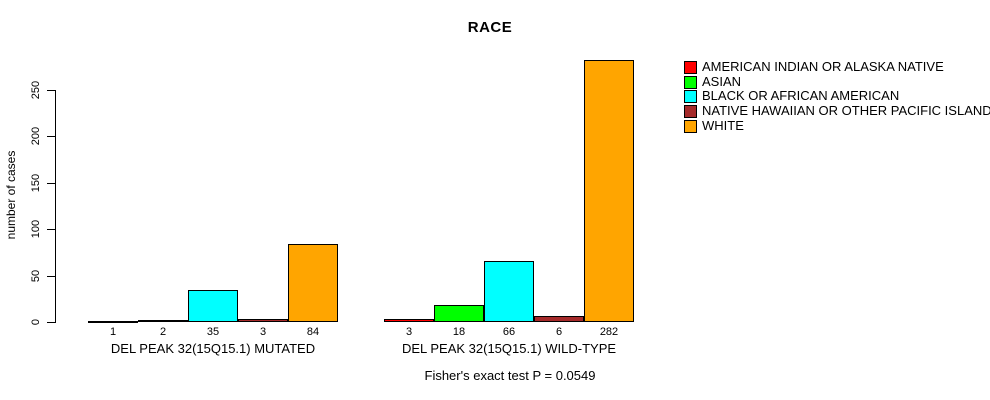 The height and width of the screenshot is (400, 990). Describe the element at coordinates (113, 332) in the screenshot. I see `bar-value-label: 1` at that location.